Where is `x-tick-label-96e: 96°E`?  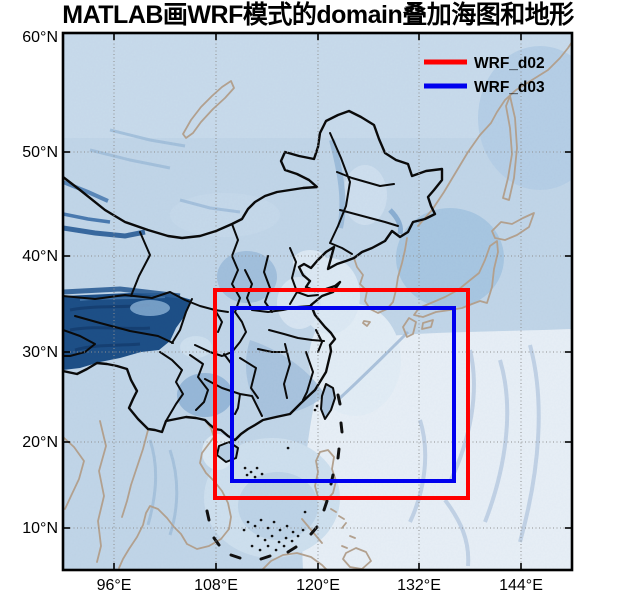 x-tick-label-96e: 96°E is located at coordinates (114, 585).